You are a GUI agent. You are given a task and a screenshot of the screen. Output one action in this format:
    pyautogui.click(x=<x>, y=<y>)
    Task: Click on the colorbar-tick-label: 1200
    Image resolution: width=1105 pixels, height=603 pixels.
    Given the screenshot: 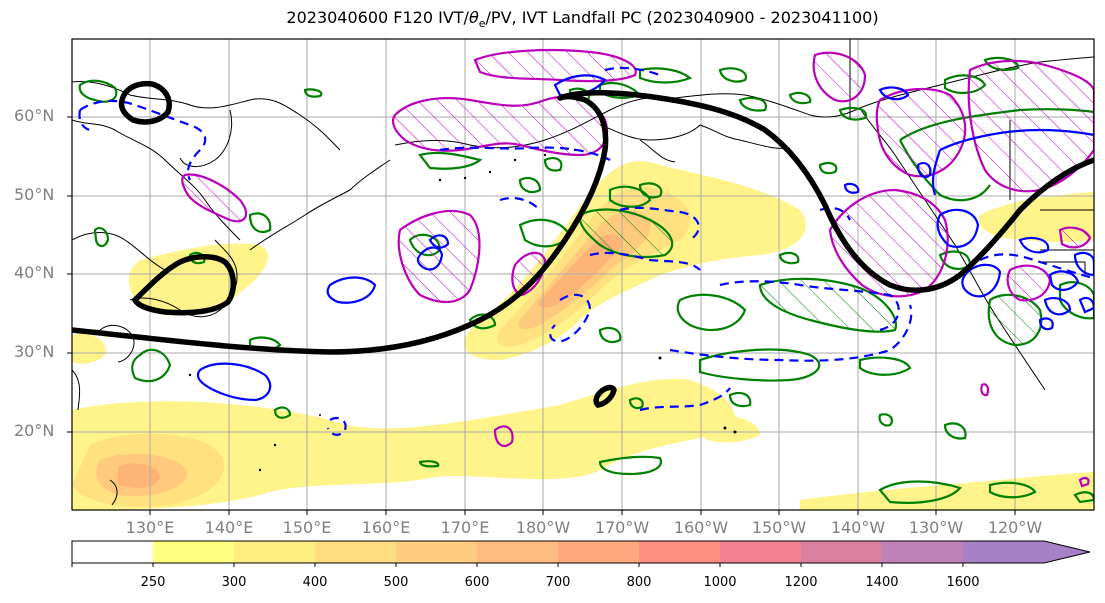 What is the action you would take?
    pyautogui.click(x=801, y=582)
    